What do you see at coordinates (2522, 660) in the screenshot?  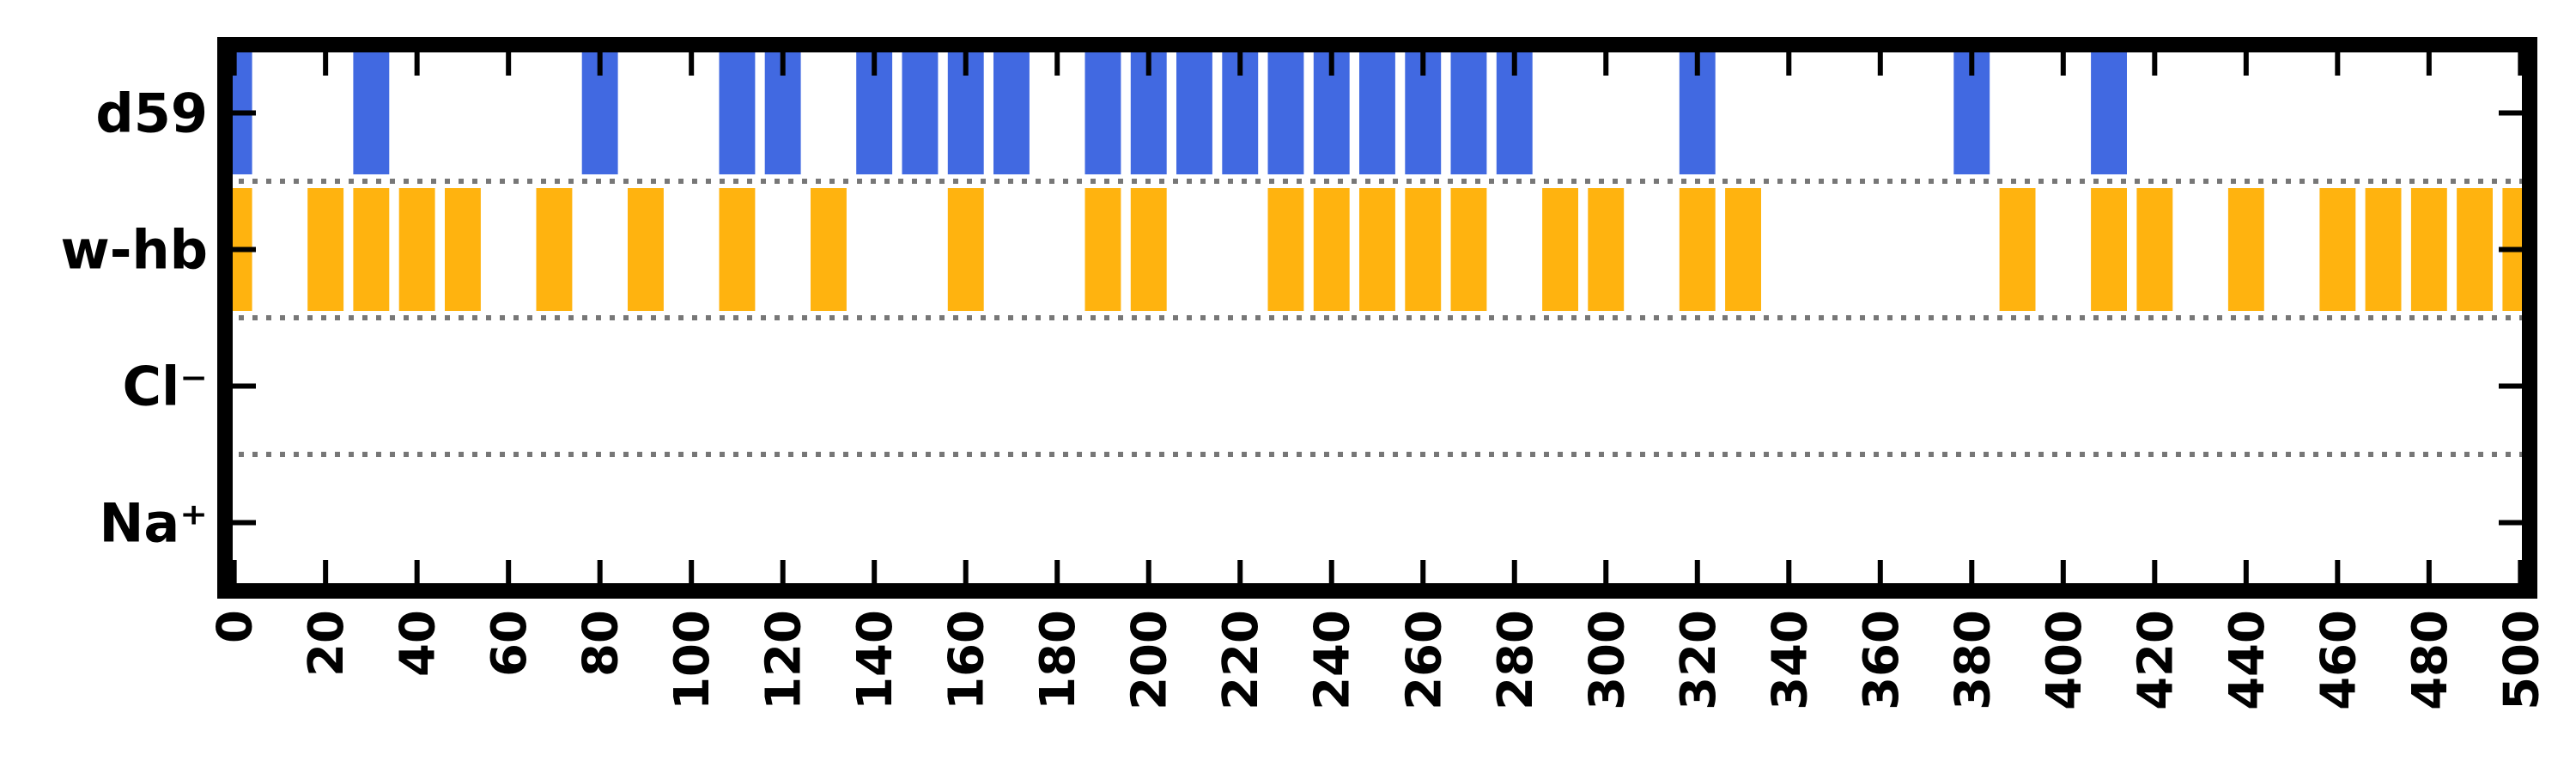 I see `x-tick-label-25: 500` at bounding box center [2522, 660].